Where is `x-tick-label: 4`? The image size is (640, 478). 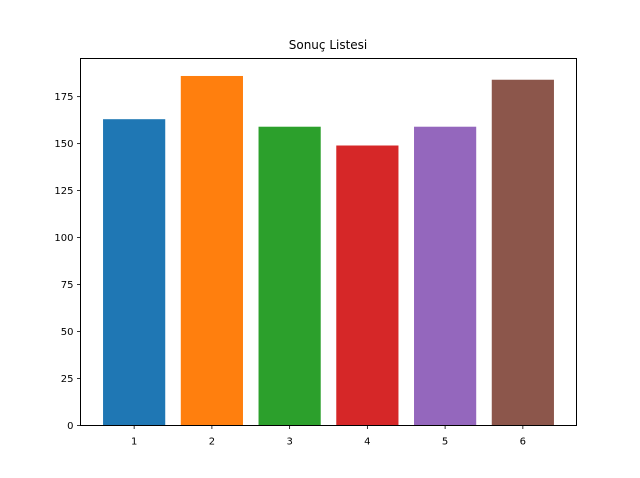 x-tick-label: 4 is located at coordinates (367, 442).